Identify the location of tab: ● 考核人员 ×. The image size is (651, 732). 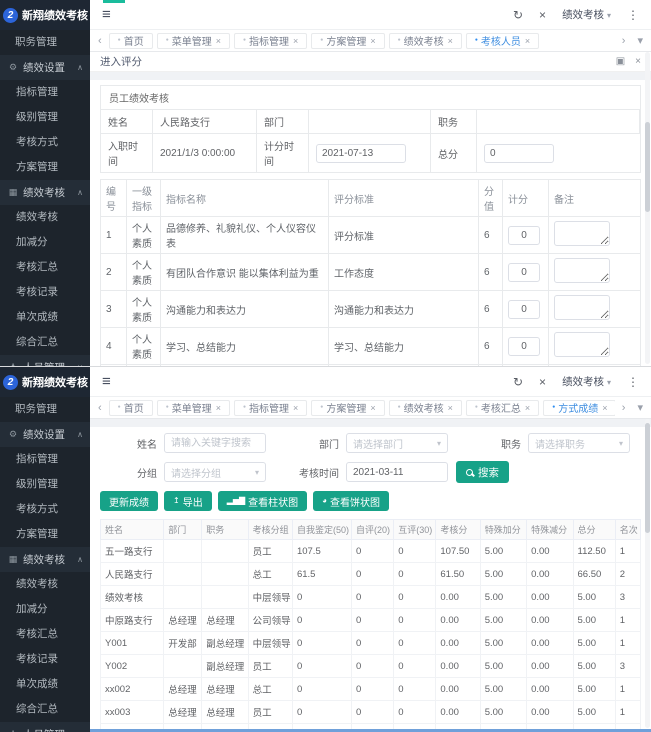
(502, 40).